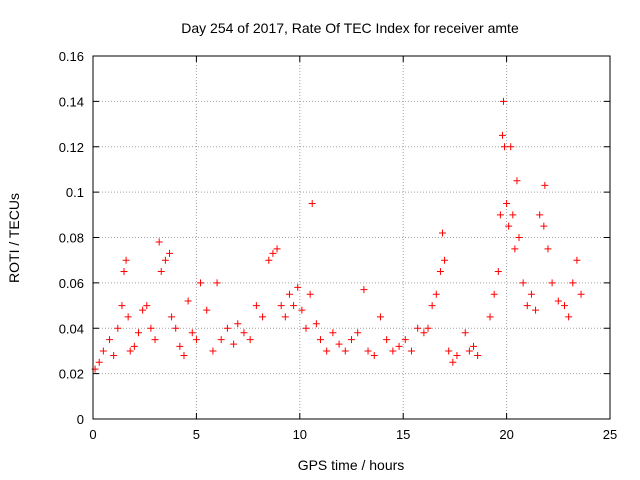  I want to click on y-axis-label: ROTI / TECUs, so click(14, 238).